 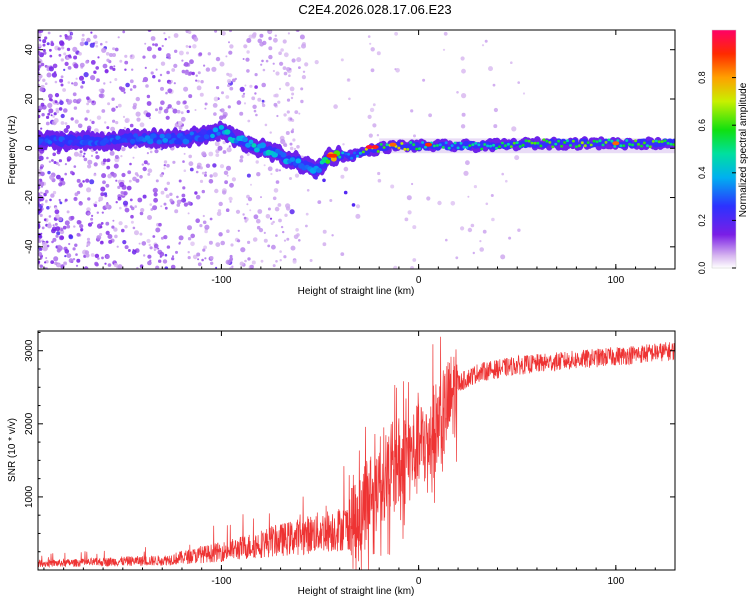 I want to click on x-tick-label: -100, so click(x=221, y=581).